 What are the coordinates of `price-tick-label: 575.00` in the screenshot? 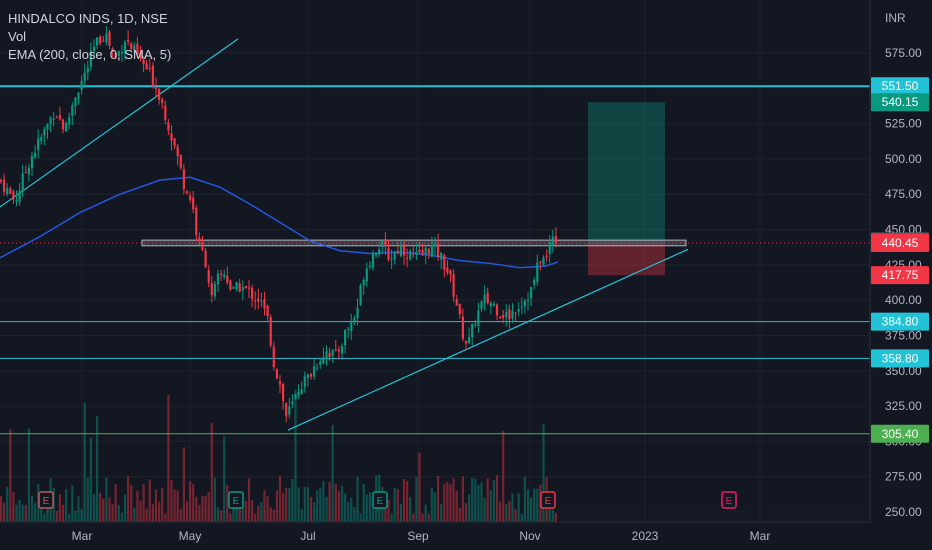 It's located at (903, 53).